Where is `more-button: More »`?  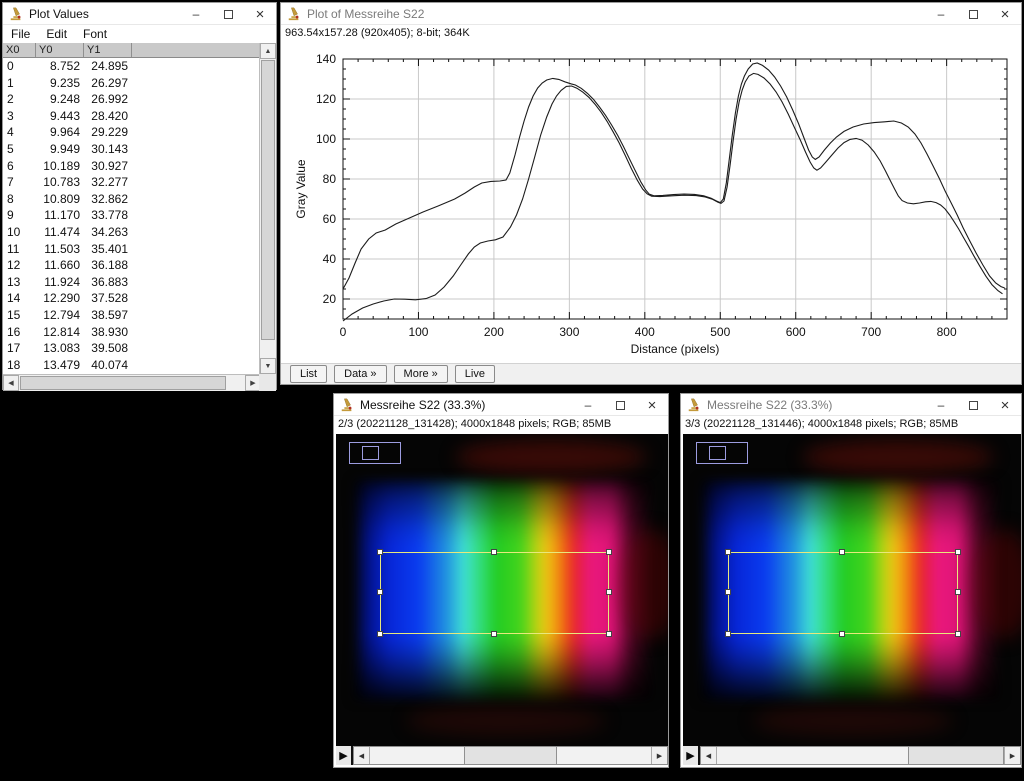 more-button: More » is located at coordinates (420, 374).